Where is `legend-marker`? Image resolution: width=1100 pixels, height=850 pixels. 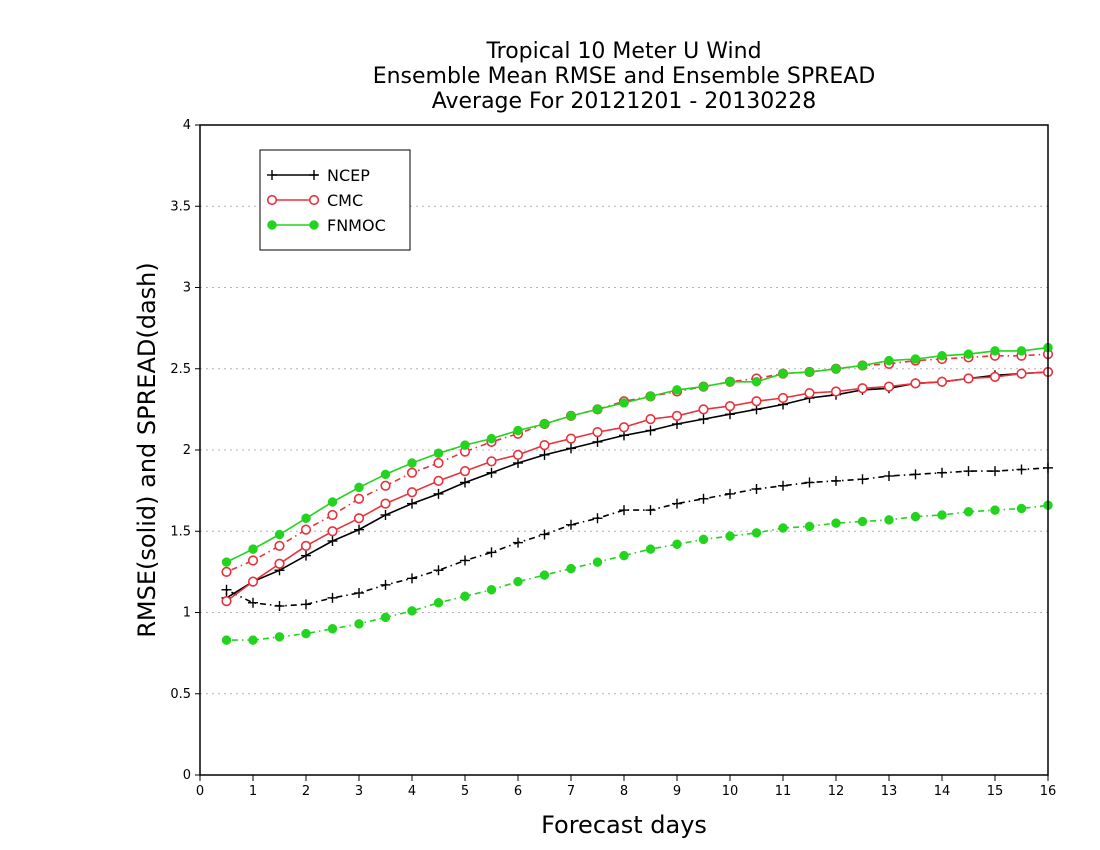 legend-marker is located at coordinates (314, 200).